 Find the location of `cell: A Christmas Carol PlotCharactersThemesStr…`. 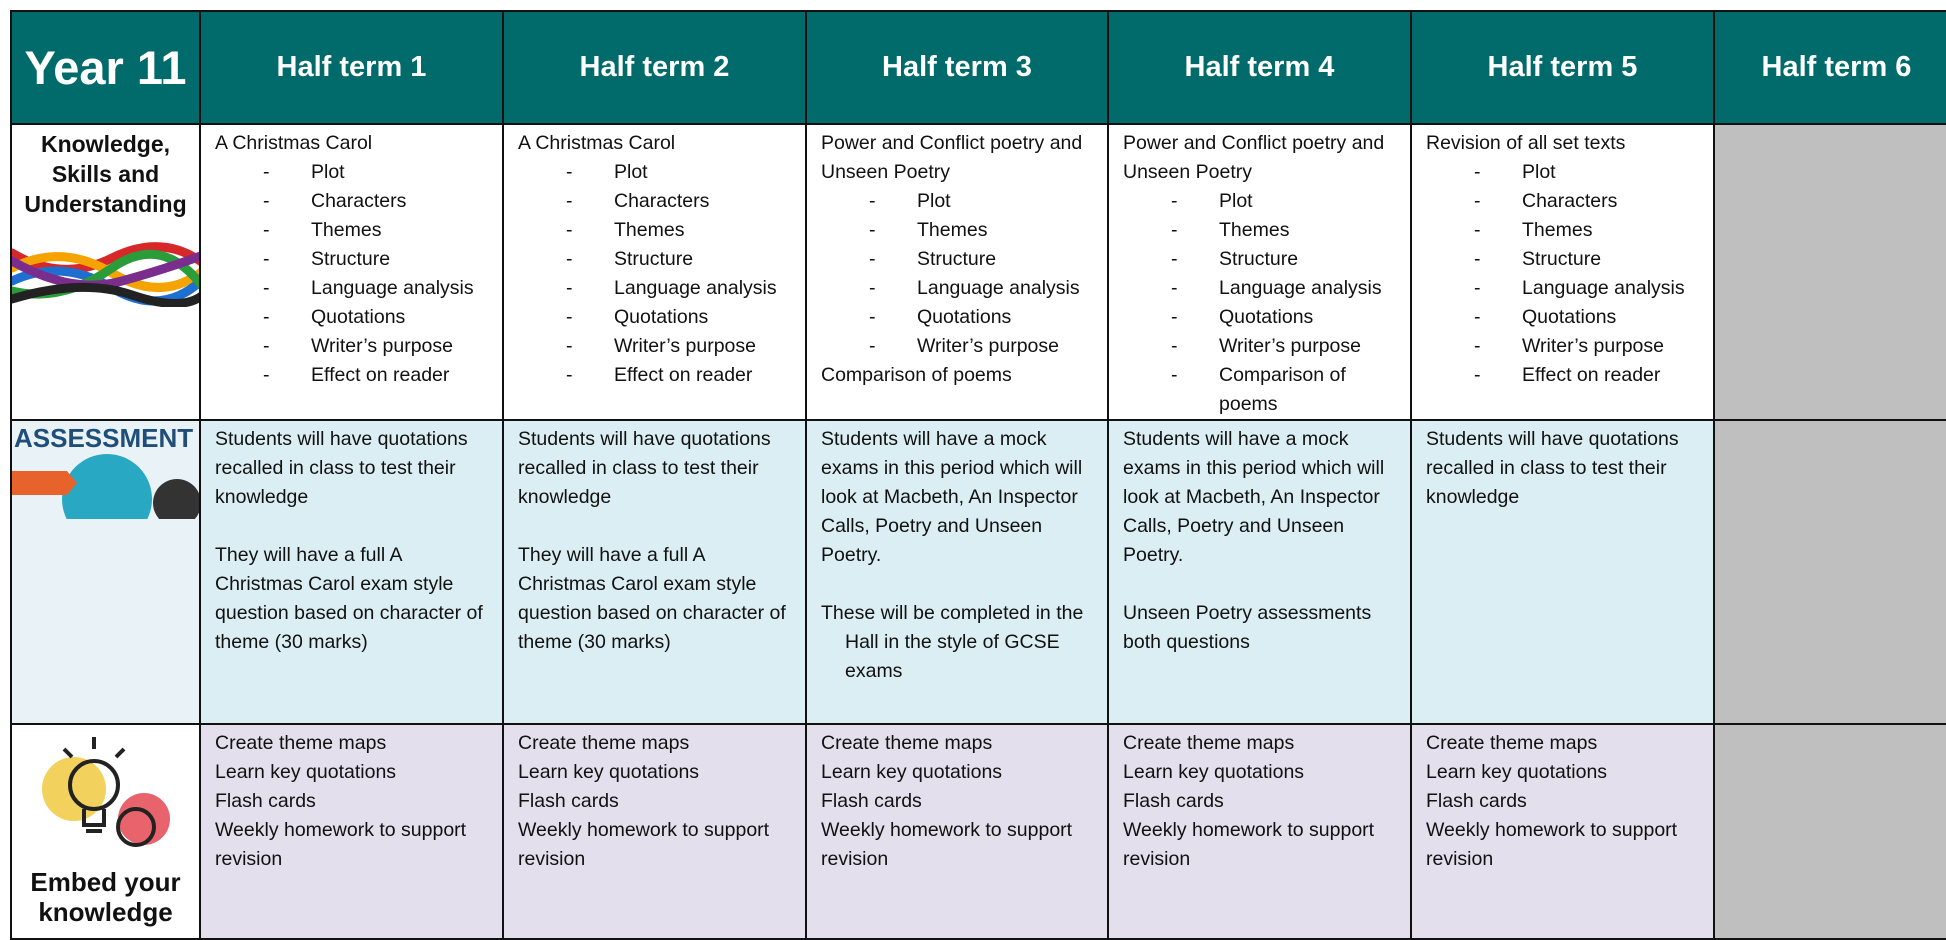

cell: A Christmas Carol PlotCharactersThemesStr… is located at coordinates (352, 273).